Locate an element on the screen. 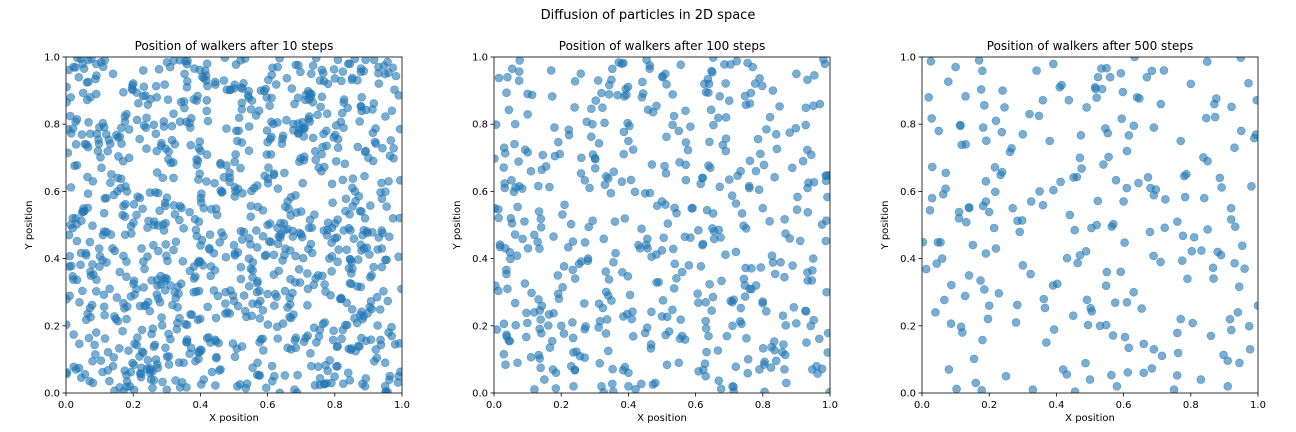 Image resolution: width=1296 pixels, height=432 pixels. y-tick-label: 0.8 is located at coordinates (480, 125).